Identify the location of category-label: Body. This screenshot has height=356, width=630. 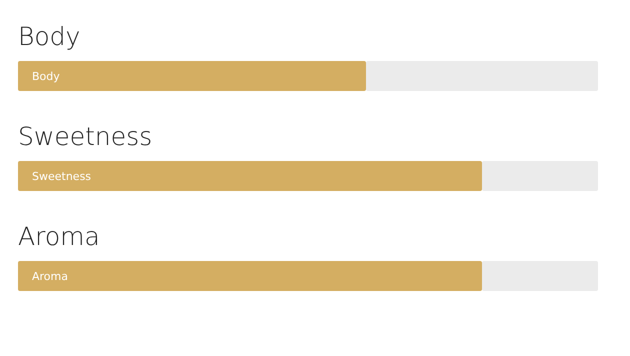
(46, 76).